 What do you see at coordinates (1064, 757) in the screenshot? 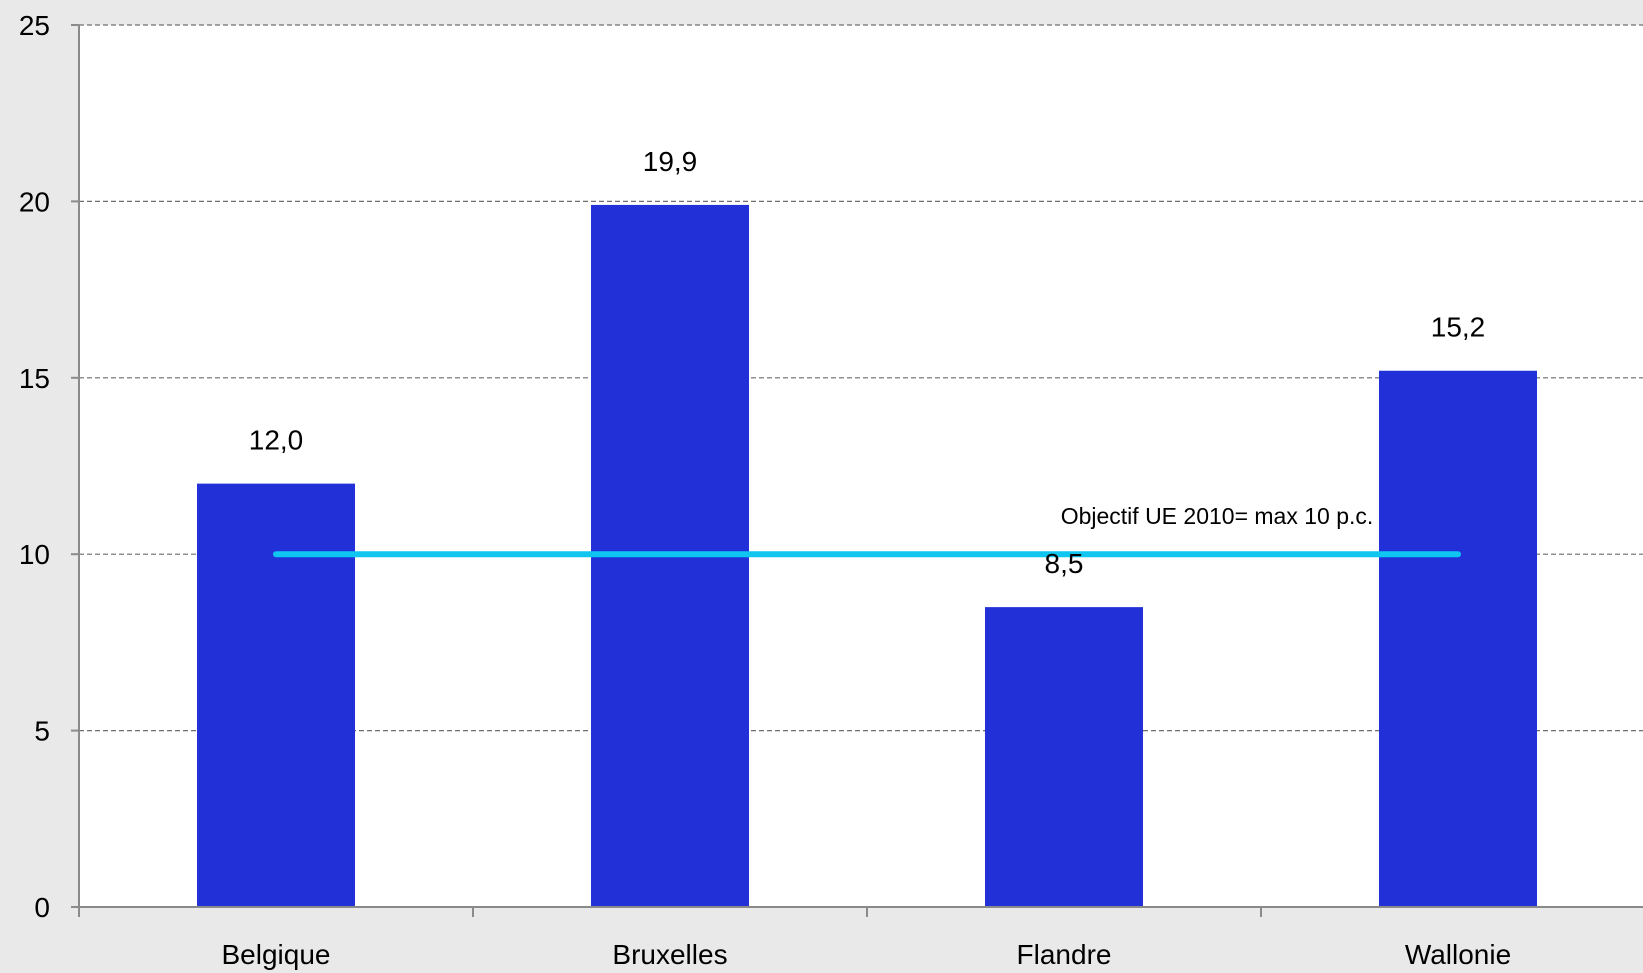
I see `bar-flandre` at bounding box center [1064, 757].